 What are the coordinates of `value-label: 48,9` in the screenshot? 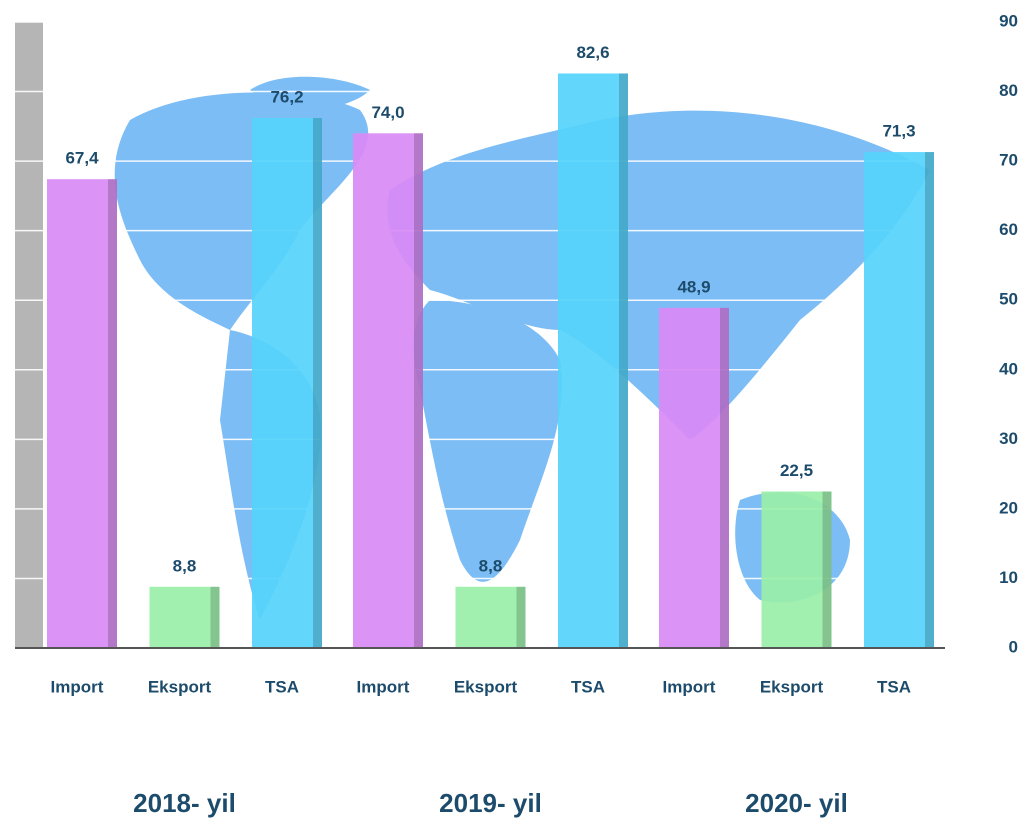 It's located at (693, 286).